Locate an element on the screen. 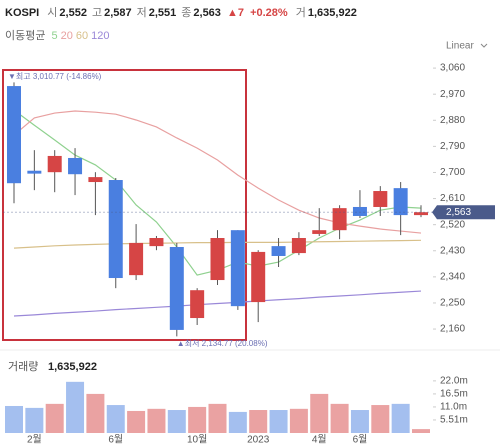  field-label: 저 is located at coordinates (141, 13).